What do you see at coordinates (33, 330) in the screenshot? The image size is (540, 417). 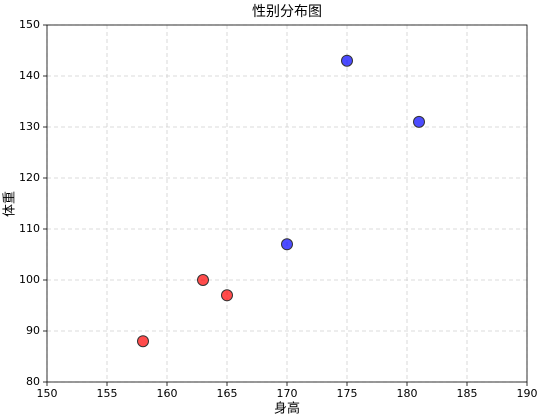 I see `y-tick-label: 90` at bounding box center [33, 330].